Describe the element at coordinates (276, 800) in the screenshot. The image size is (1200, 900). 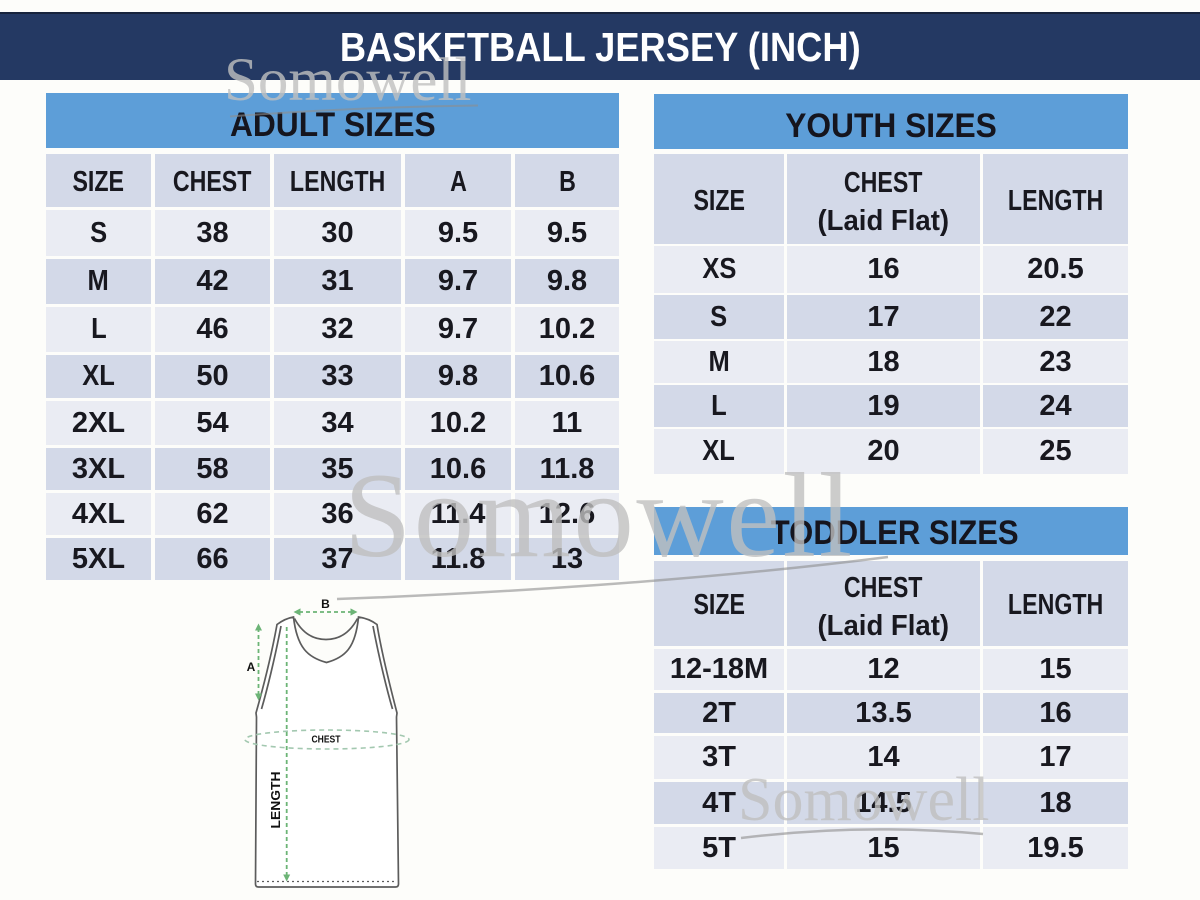
I see `svg-text: LENGTH` at that location.